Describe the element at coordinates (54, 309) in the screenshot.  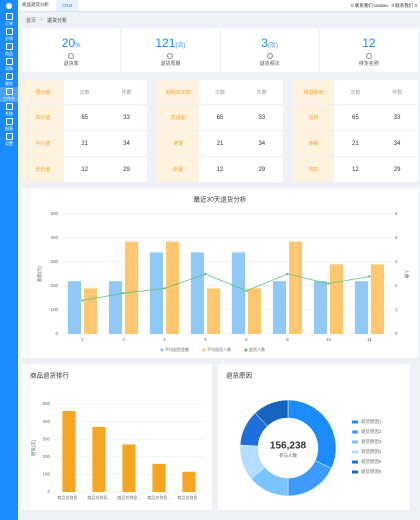
I see `y-tick-label: 100` at that location.